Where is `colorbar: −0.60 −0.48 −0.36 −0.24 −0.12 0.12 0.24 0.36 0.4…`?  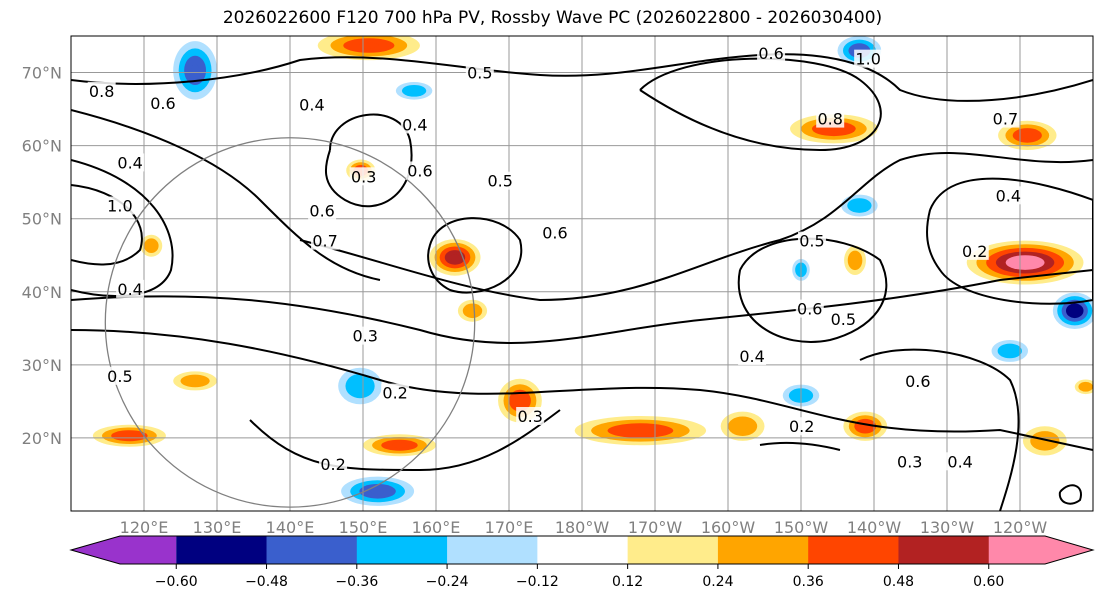
colorbar: −0.60 −0.48 −0.36 −0.24 −0.12 0.12 0.24 0.36 0.4… is located at coordinates (582, 562).